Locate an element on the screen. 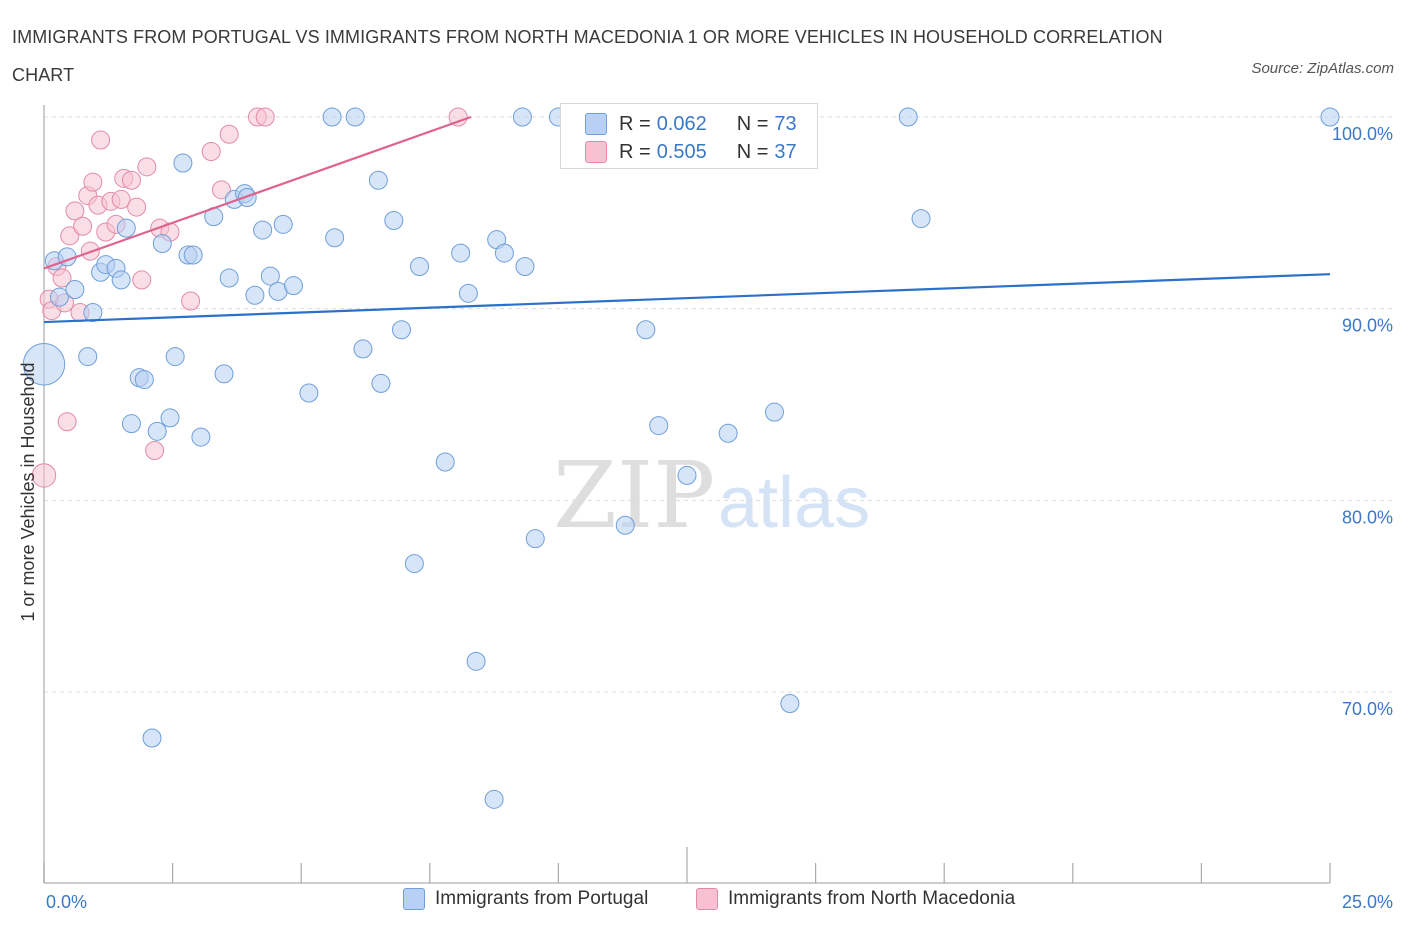  legend-label: Immigrants from North Macedonia is located at coordinates (872, 898).